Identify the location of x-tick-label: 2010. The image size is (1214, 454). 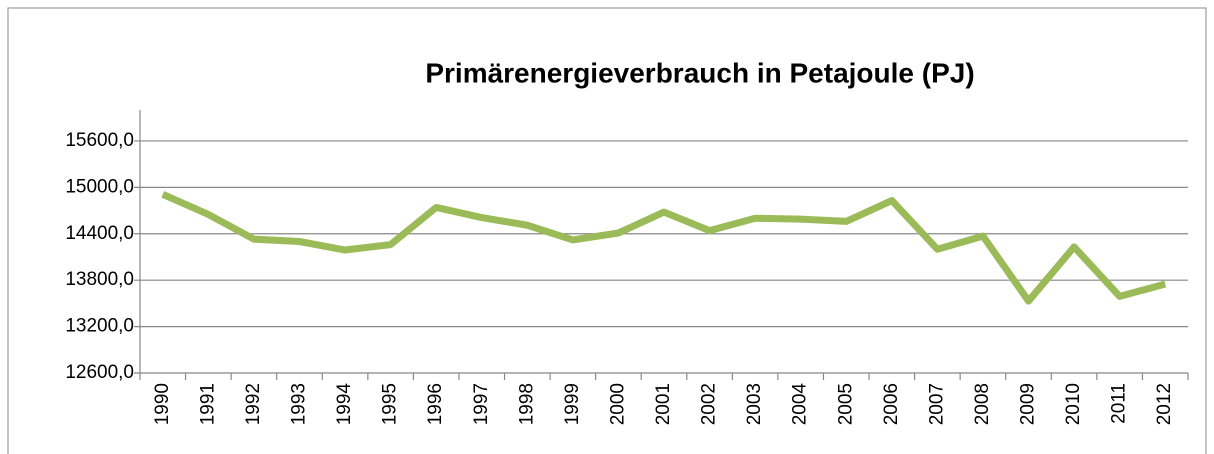
(1073, 404).